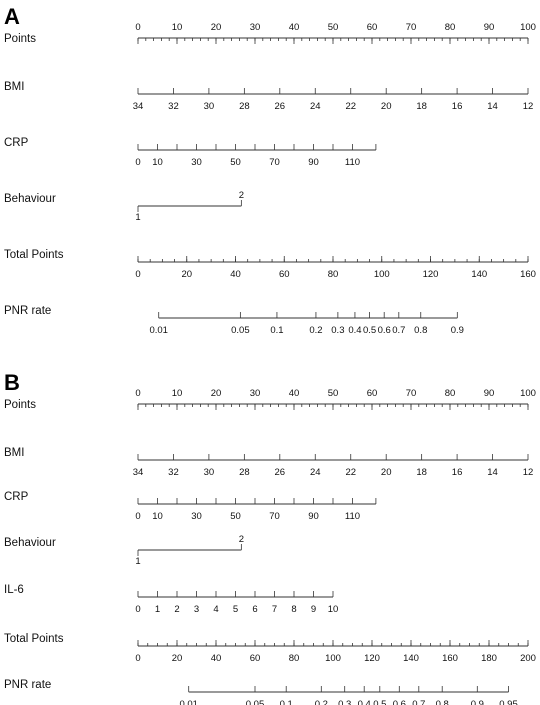 This screenshot has width=540, height=705. Describe the element at coordinates (315, 472) in the screenshot. I see `tick-label-bmi: 24` at that location.